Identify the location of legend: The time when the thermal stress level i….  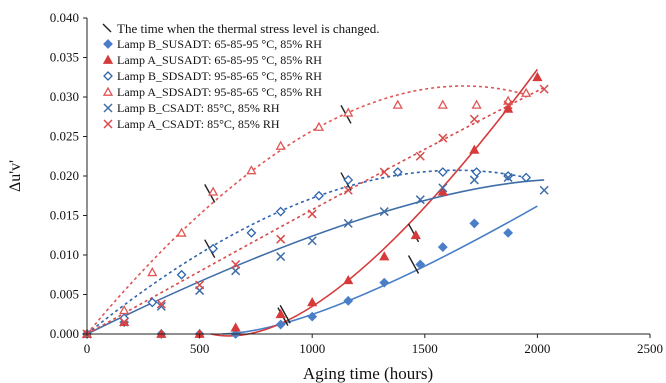
(240, 76).